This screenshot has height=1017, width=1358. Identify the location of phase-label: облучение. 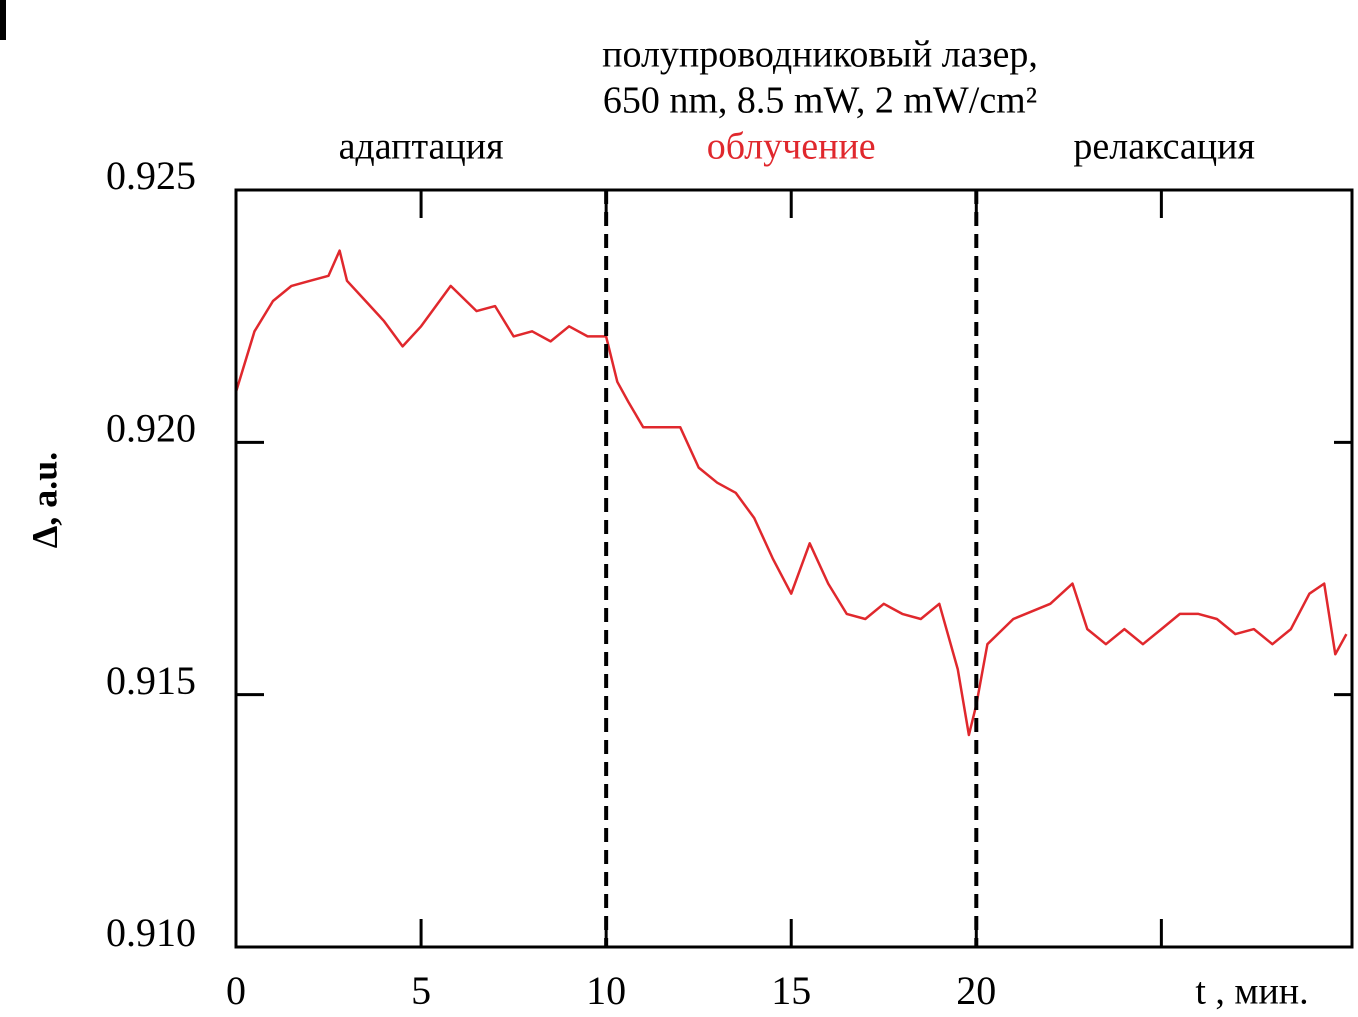
(791, 147).